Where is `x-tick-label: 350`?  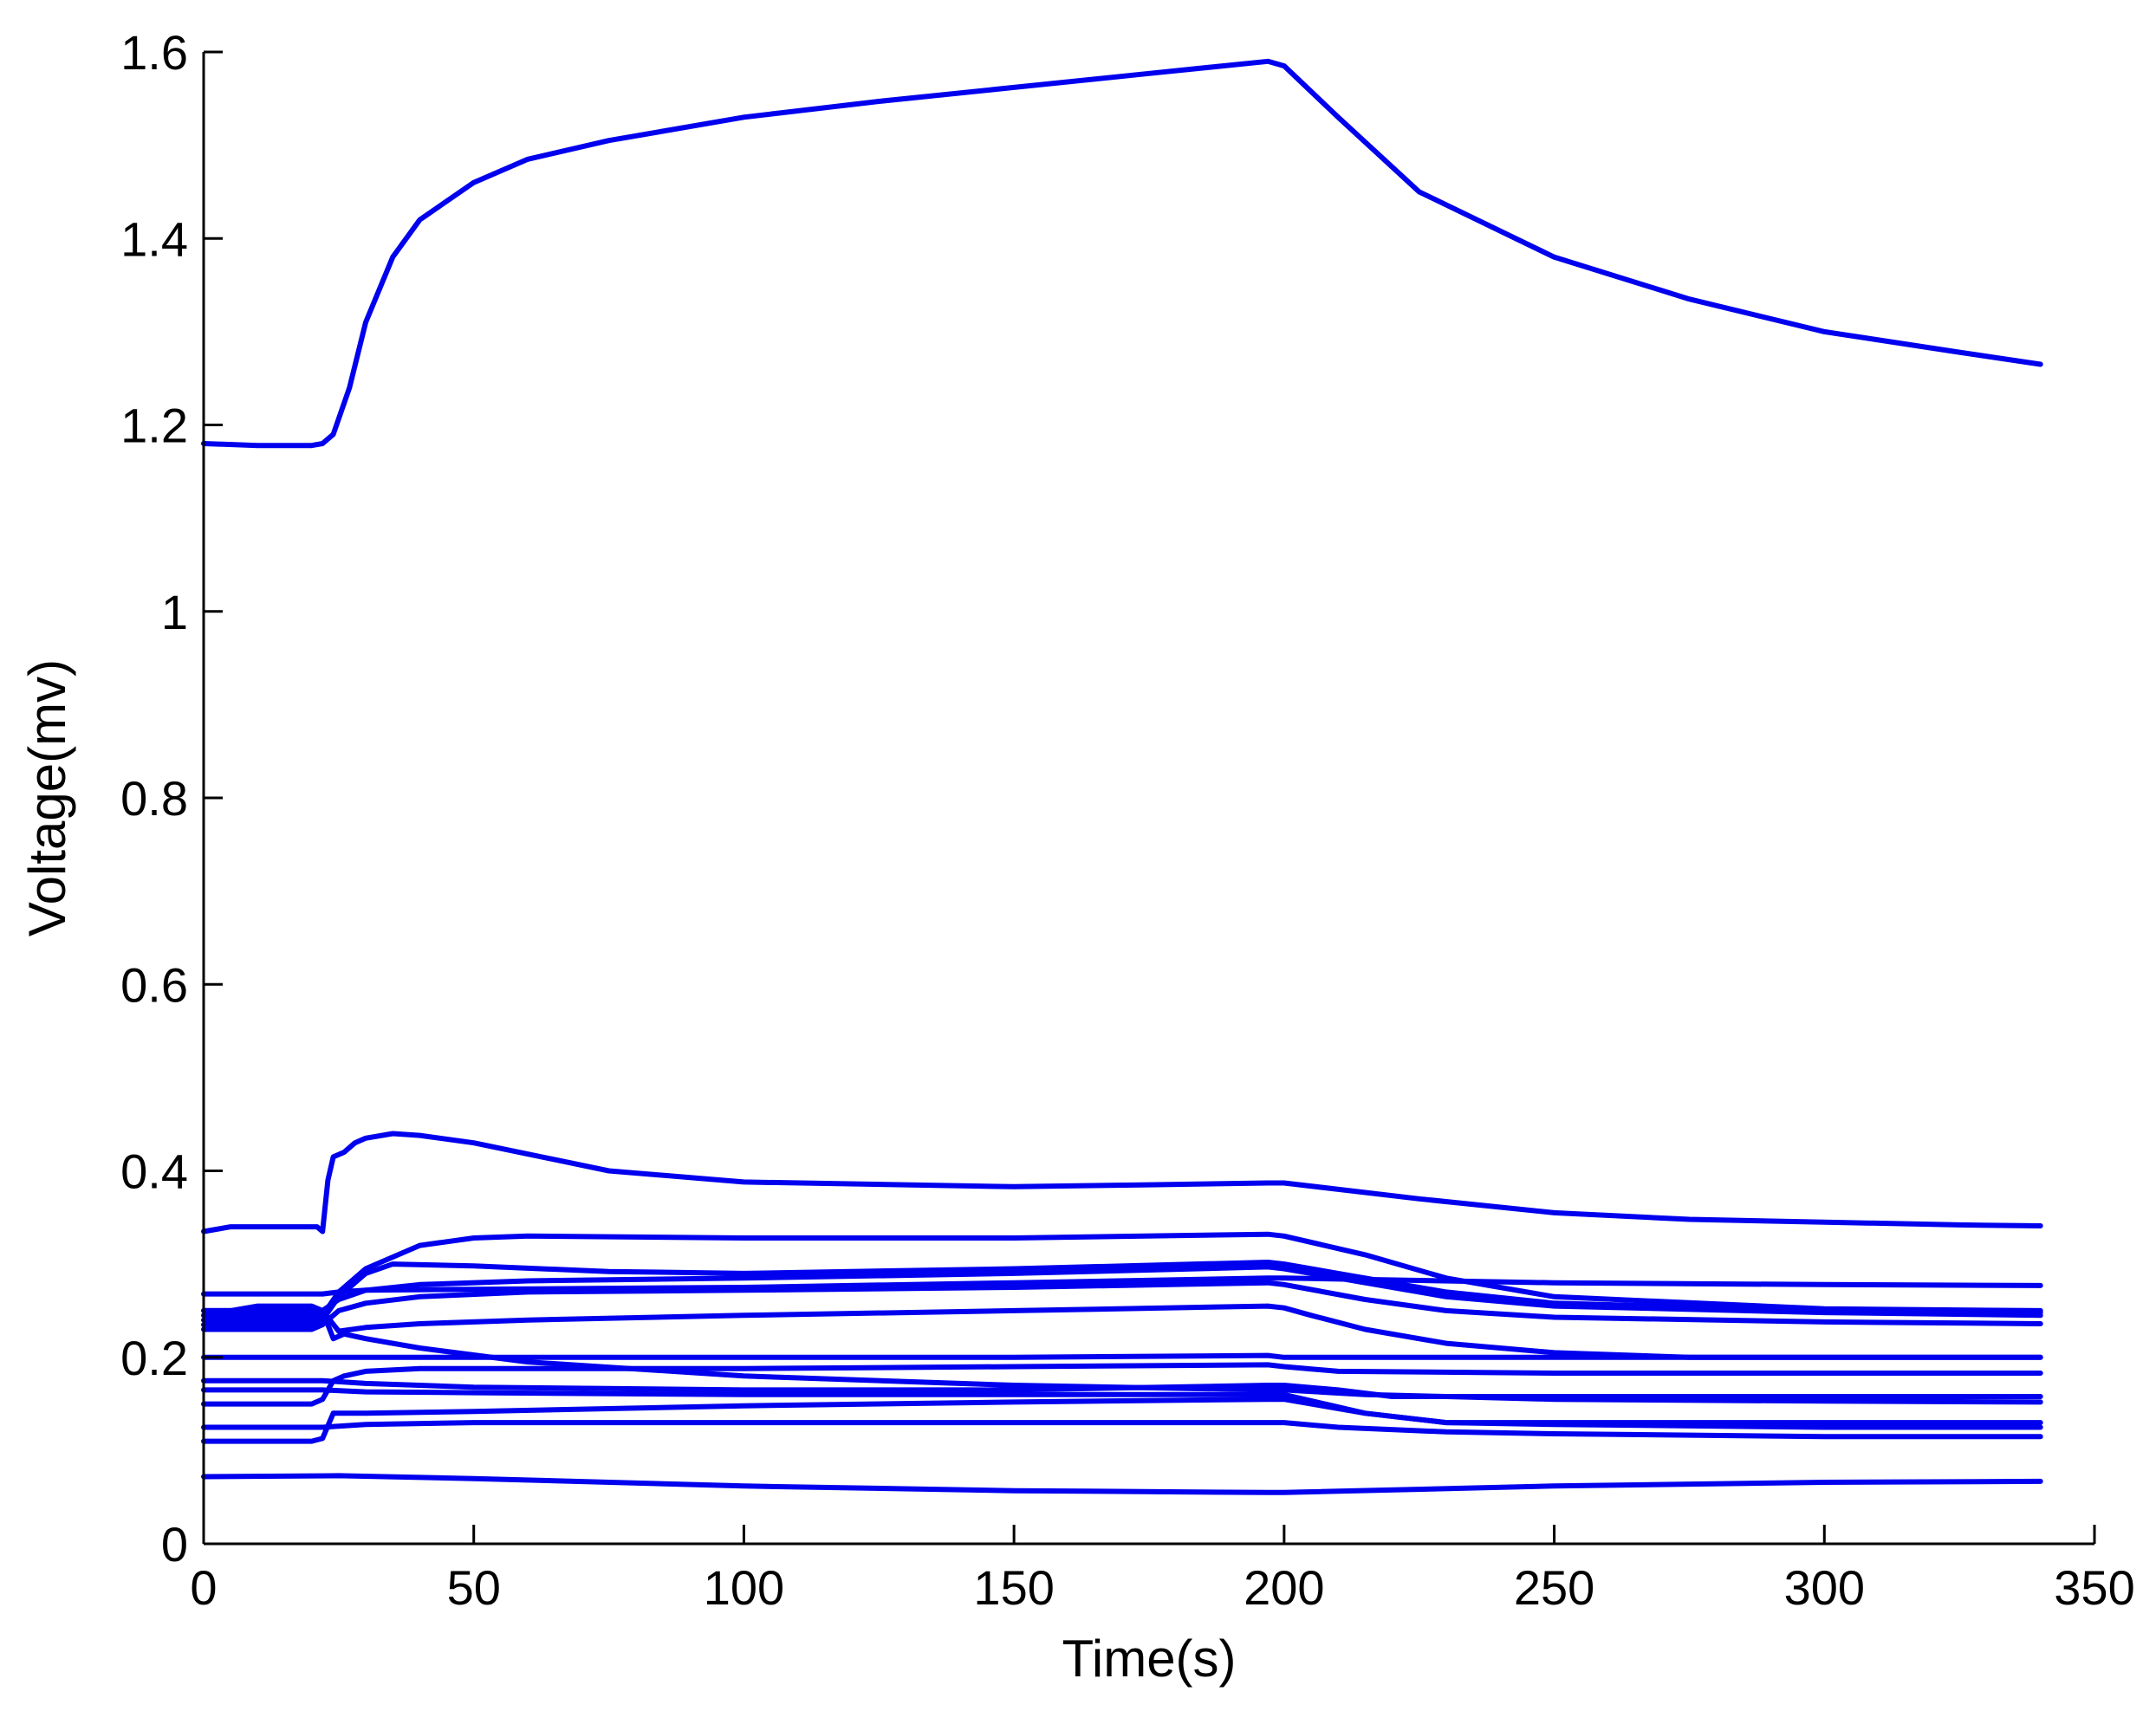
x-tick-label: 350 is located at coordinates (2094, 1588).